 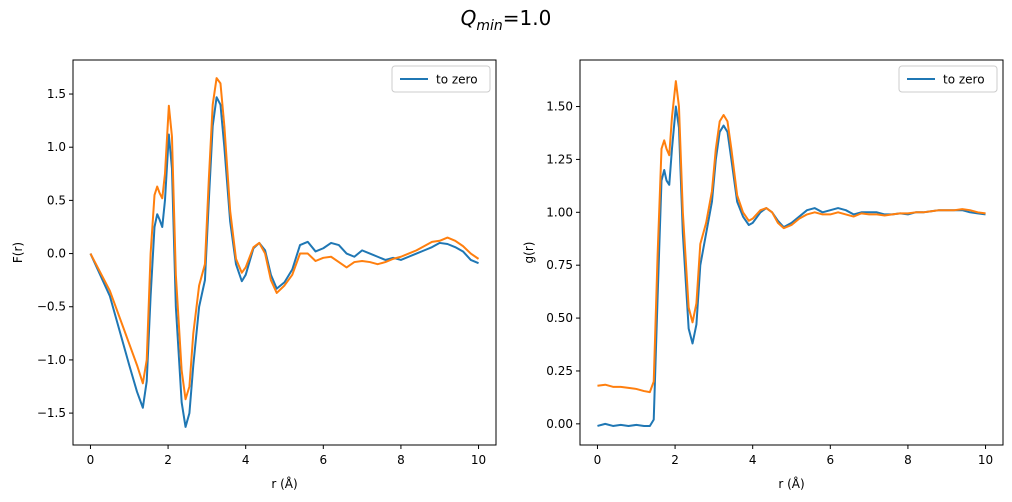 I want to click on fr-legend-label: to zero, so click(x=457, y=80).